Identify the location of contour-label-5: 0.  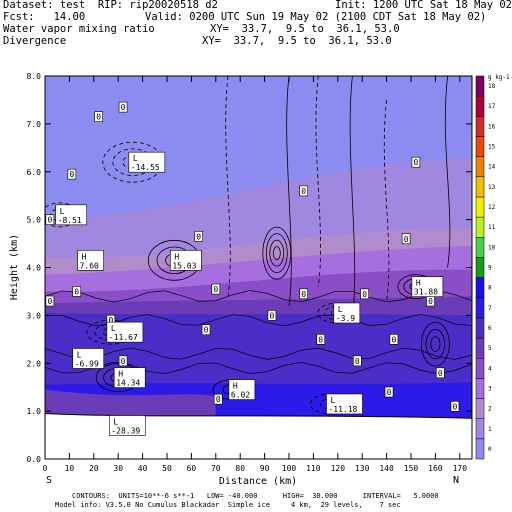
(415, 162).